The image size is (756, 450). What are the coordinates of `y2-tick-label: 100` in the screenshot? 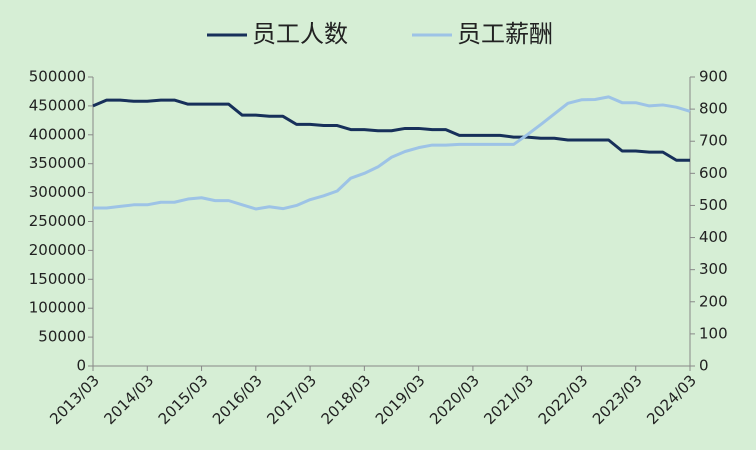 It's located at (713, 333).